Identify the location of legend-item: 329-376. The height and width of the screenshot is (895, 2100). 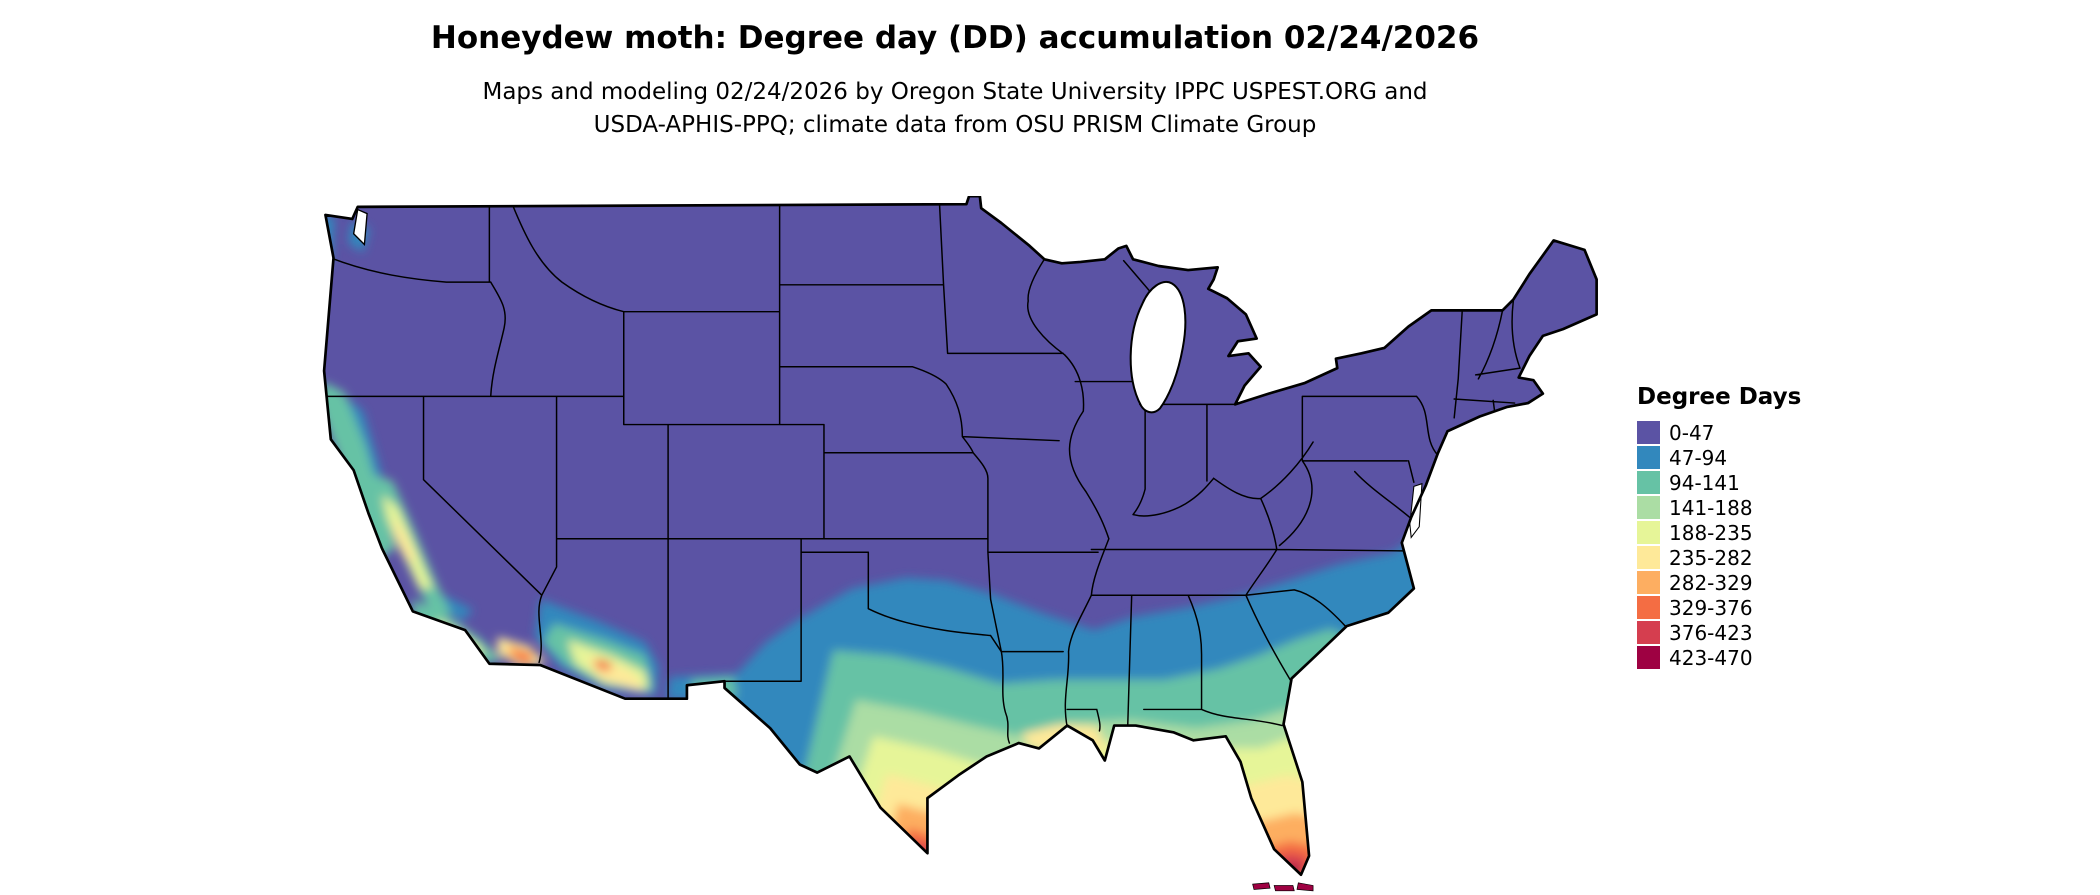
(1719, 607).